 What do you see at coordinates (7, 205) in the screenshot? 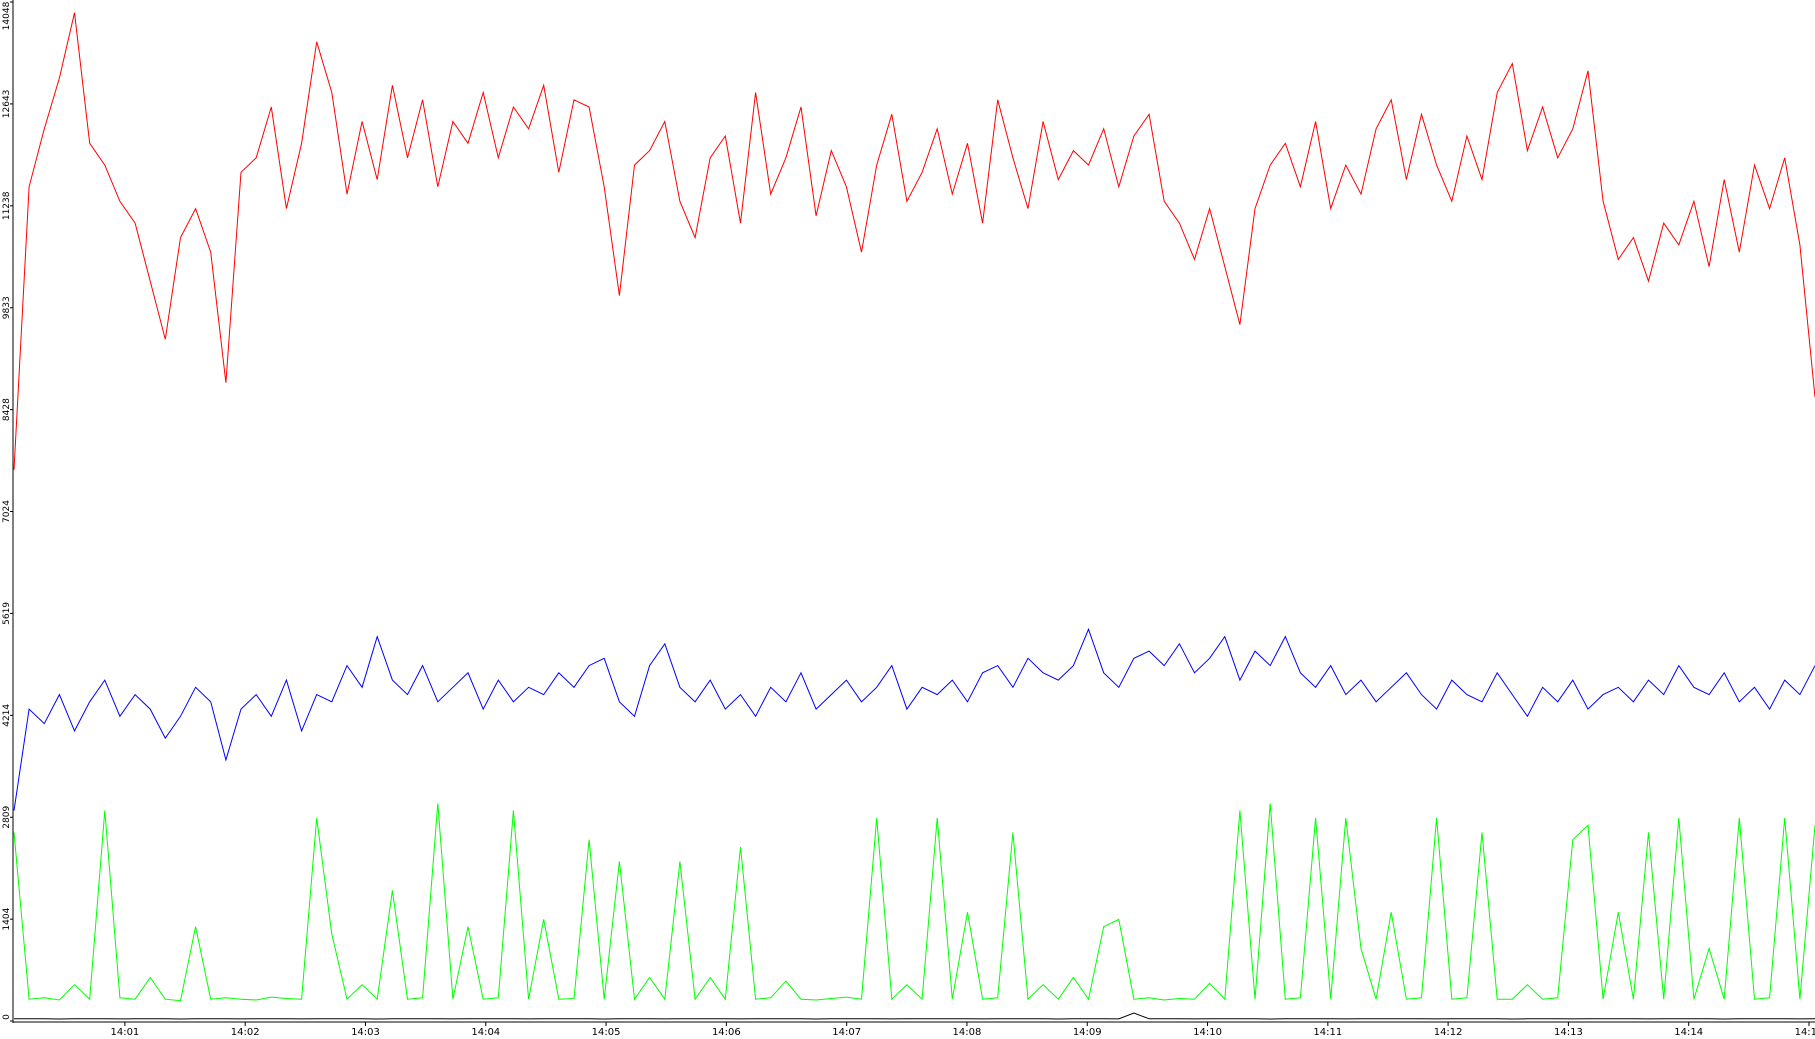
I see `y-tick-label: 11238` at bounding box center [7, 205].